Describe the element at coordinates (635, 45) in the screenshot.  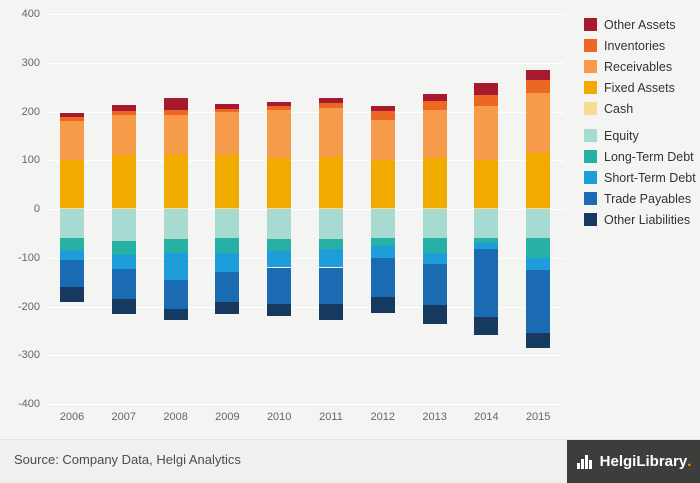
I see `legend-label: Inventories` at that location.